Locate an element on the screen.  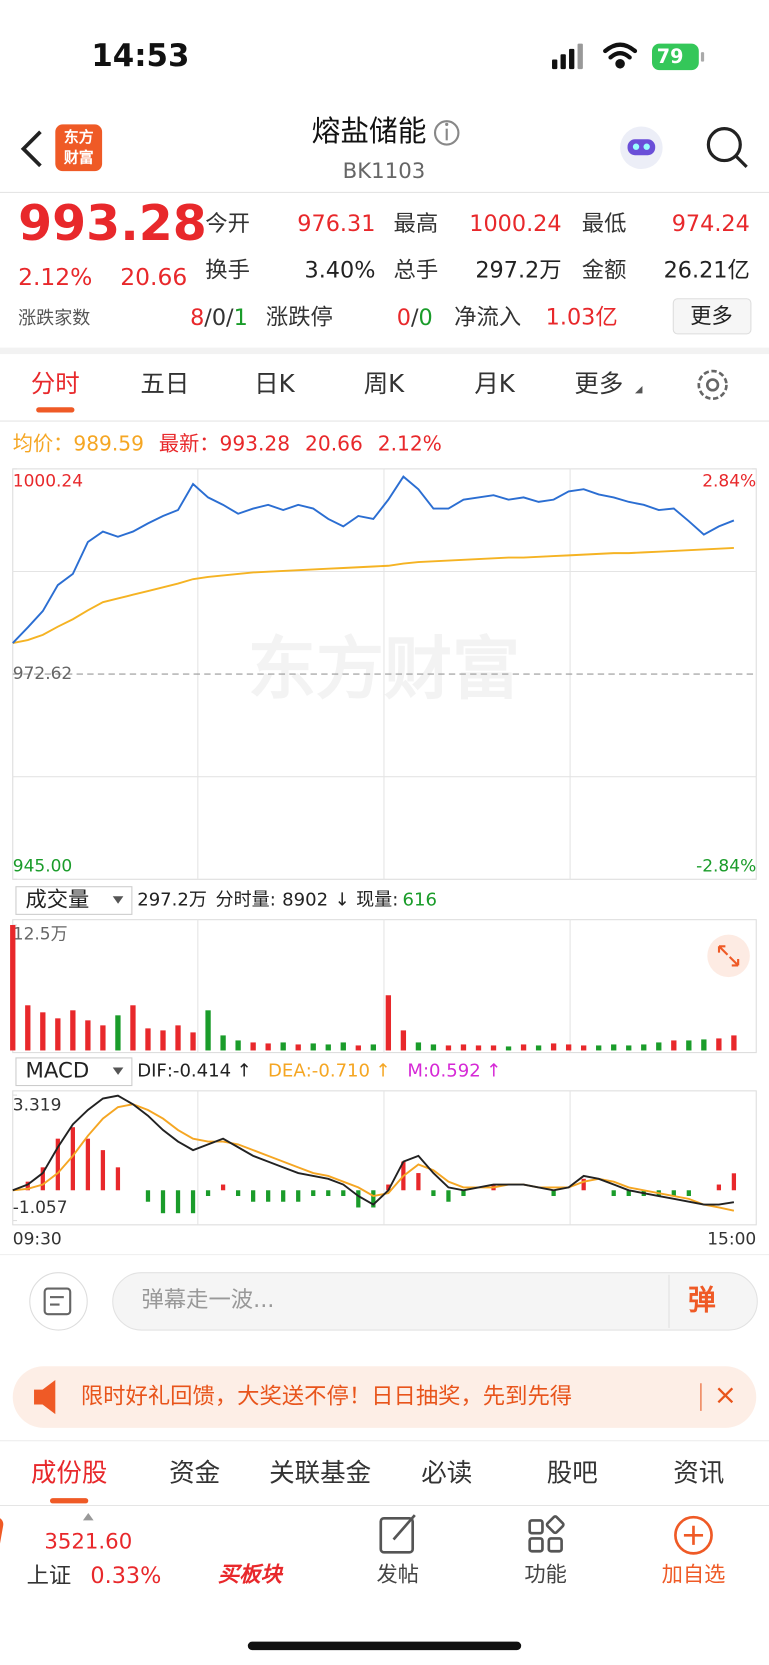
period-tab: 日K is located at coordinates (274, 383).